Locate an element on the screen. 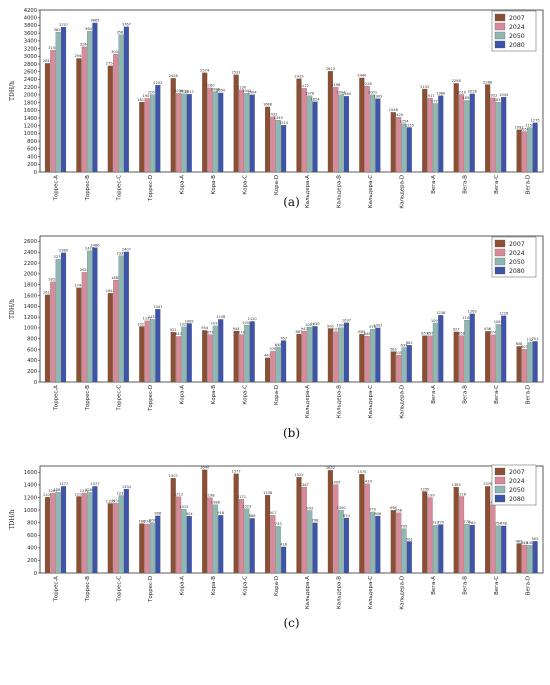  bar-value-label: 500 is located at coordinates (399, 353).